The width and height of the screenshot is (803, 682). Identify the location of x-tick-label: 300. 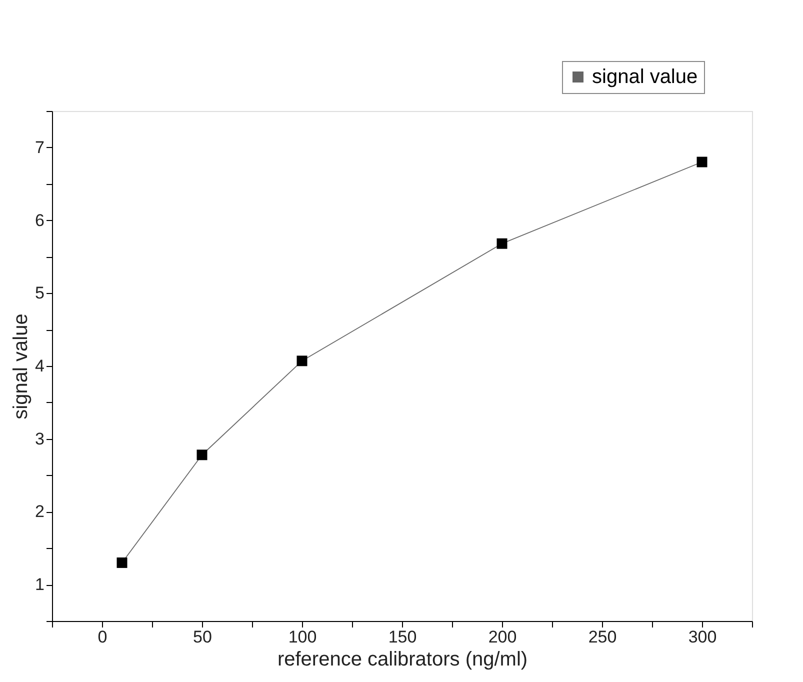
(702, 637).